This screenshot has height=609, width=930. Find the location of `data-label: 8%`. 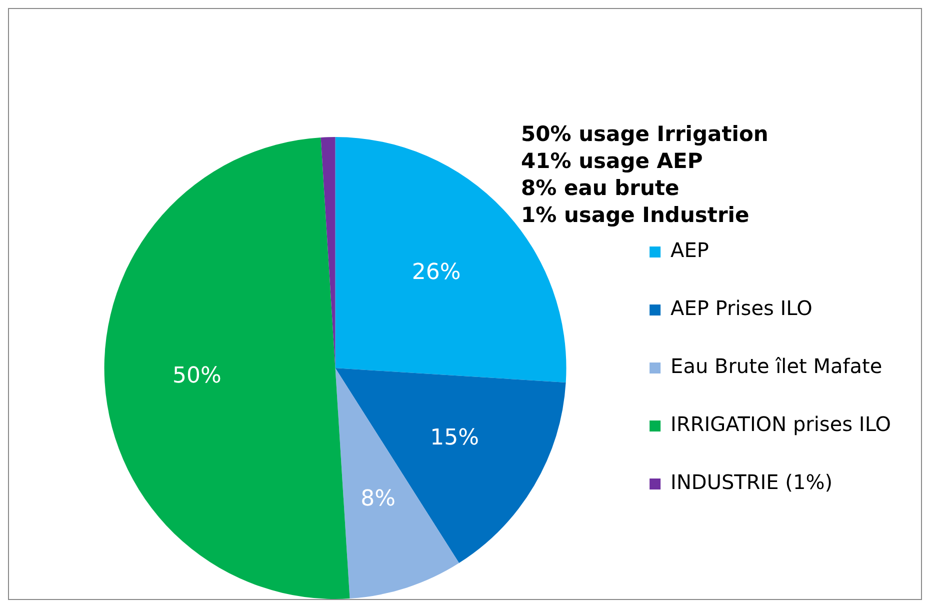

data-label: 8% is located at coordinates (378, 499).